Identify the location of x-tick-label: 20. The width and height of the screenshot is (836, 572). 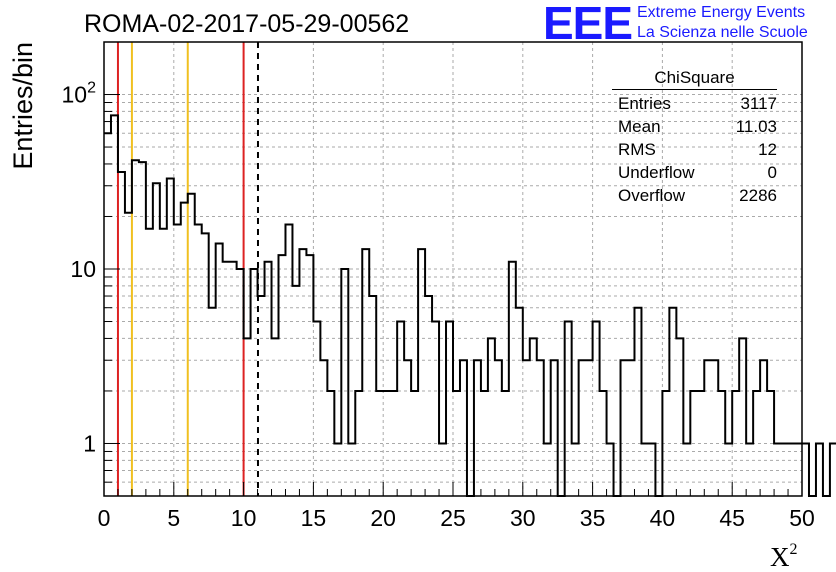
(383, 518).